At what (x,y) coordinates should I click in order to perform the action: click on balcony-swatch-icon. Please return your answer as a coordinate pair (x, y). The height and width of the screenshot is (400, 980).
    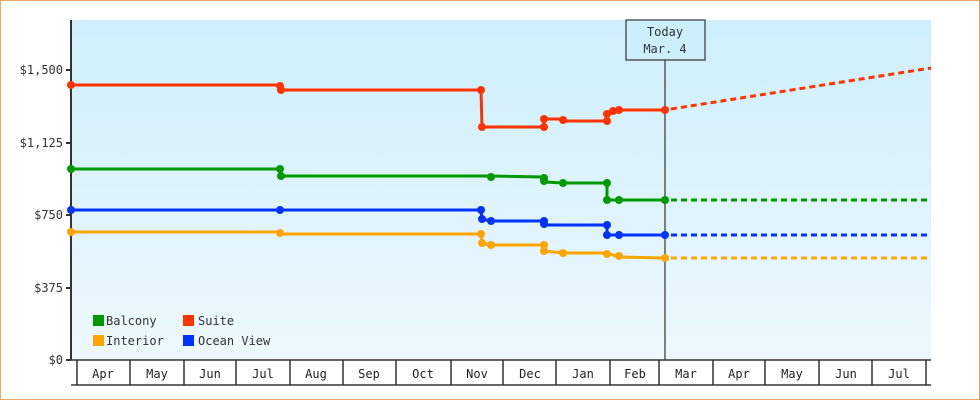
    Looking at the image, I should click on (98, 320).